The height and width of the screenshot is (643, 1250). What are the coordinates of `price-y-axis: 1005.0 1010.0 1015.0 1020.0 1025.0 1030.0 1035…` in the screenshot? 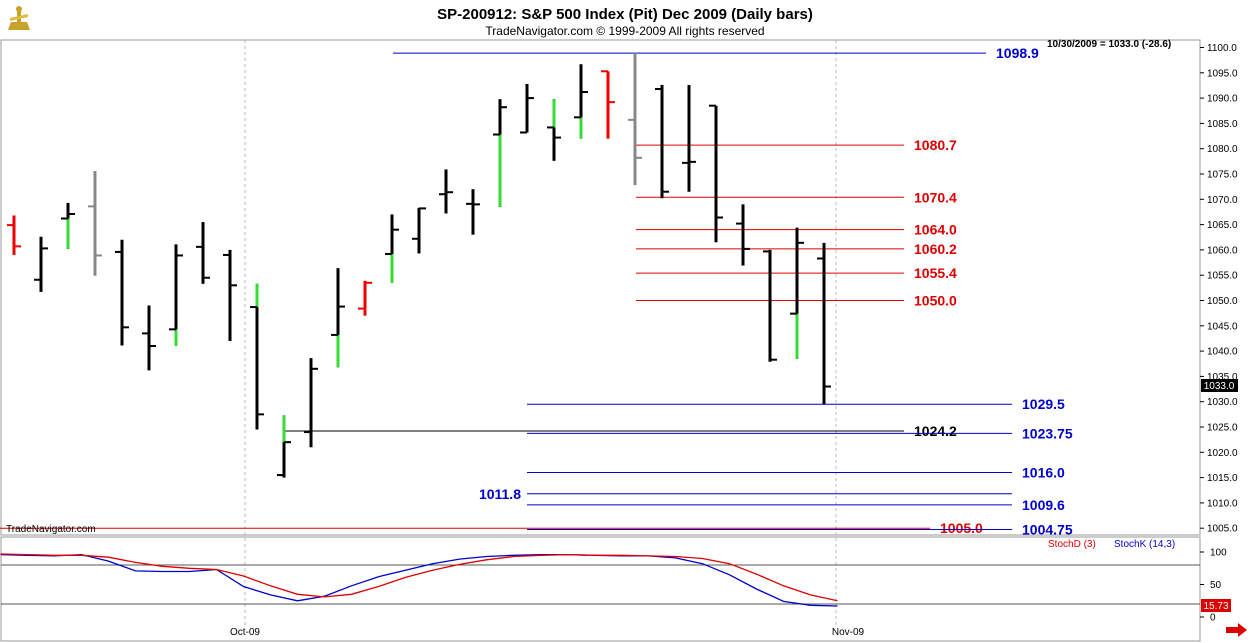 It's located at (1219, 289).